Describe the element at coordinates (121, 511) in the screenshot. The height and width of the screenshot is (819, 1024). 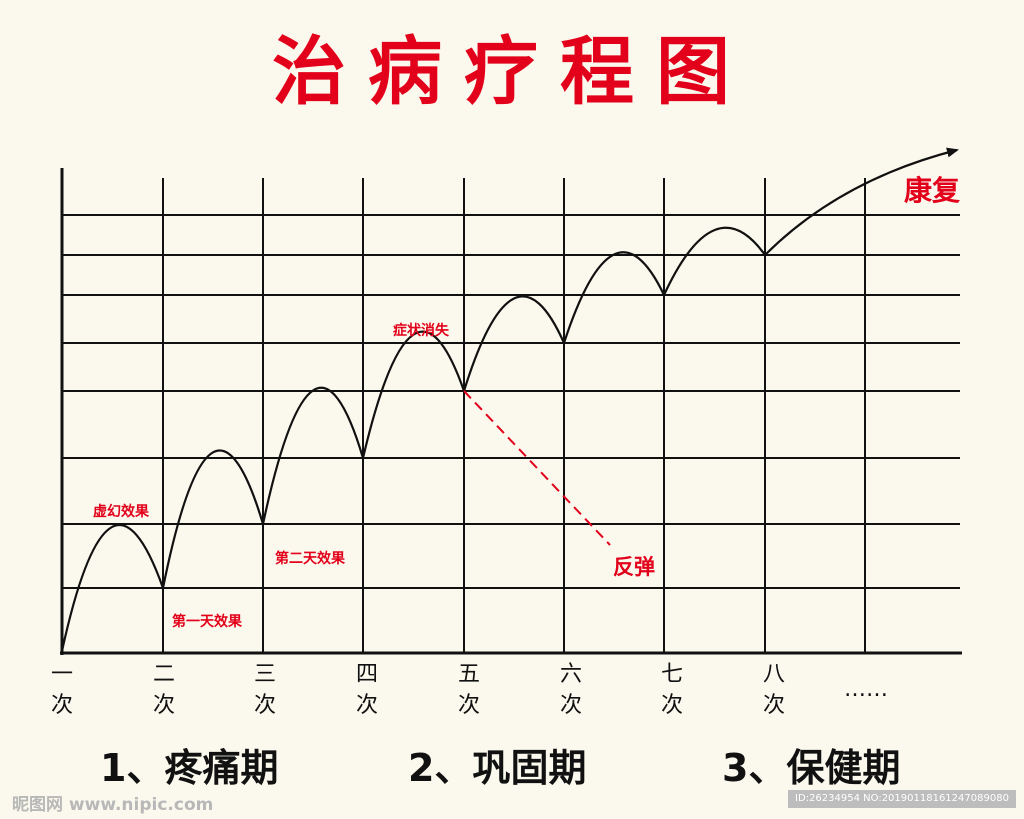
I see `annotation-illusion: 虚幻效果` at that location.